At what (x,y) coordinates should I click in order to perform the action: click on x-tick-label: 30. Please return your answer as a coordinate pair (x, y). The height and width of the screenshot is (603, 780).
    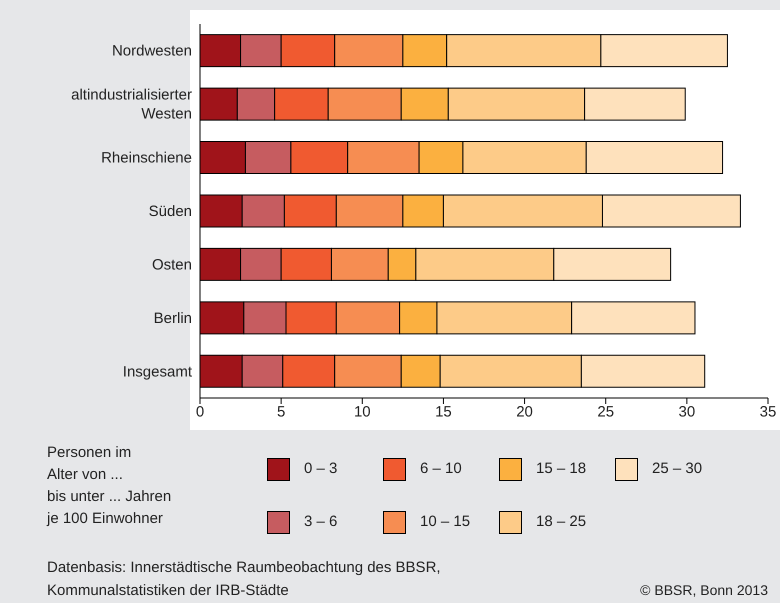
    Looking at the image, I should click on (687, 412).